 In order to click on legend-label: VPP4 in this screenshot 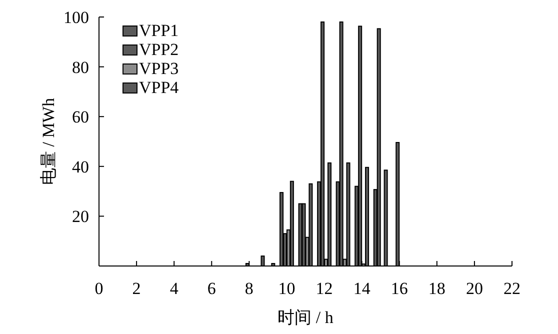, I will do `click(159, 87)`.